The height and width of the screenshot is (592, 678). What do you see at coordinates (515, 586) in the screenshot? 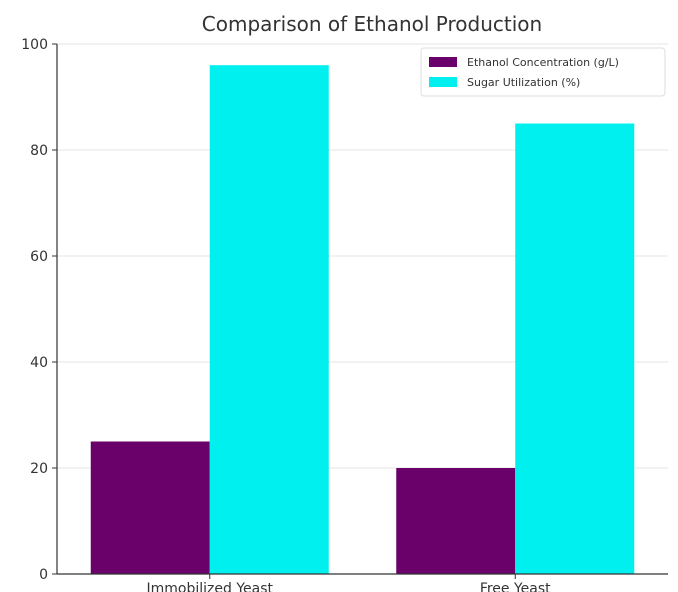
I see `x-tick-label: Free Yeast` at bounding box center [515, 586].